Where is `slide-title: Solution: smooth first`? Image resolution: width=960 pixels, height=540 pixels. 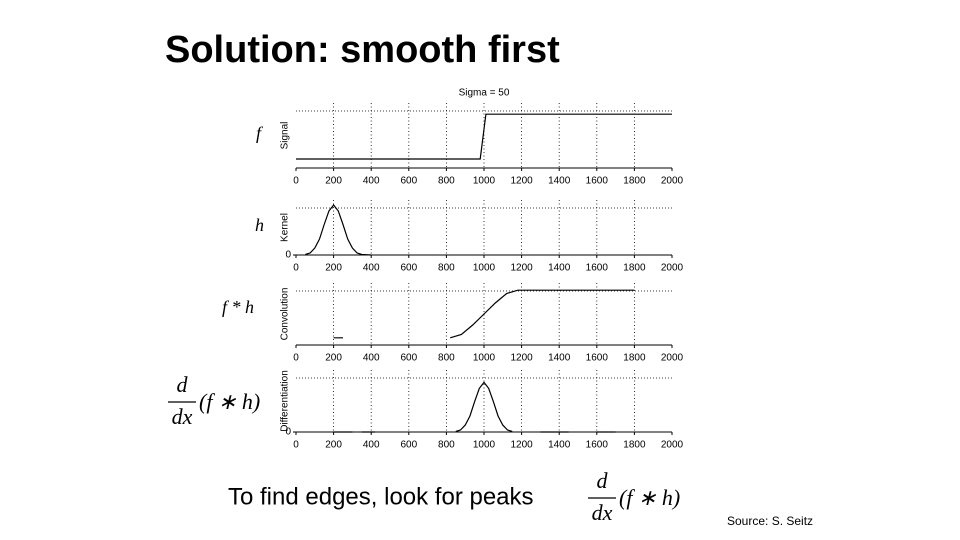
slide-title: Solution: smooth first is located at coordinates (362, 50).